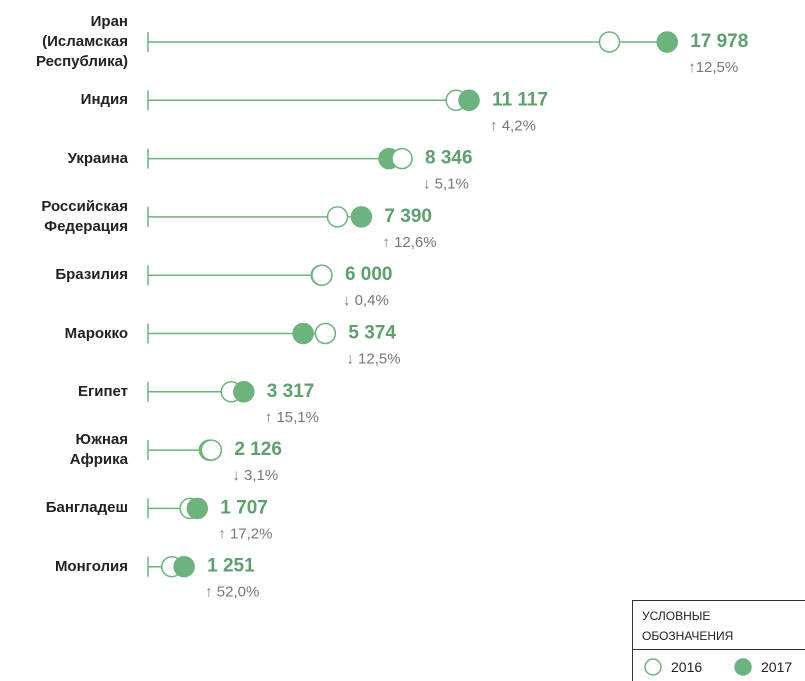  I want to click on change-label: ↑12,5%, so click(713, 67).